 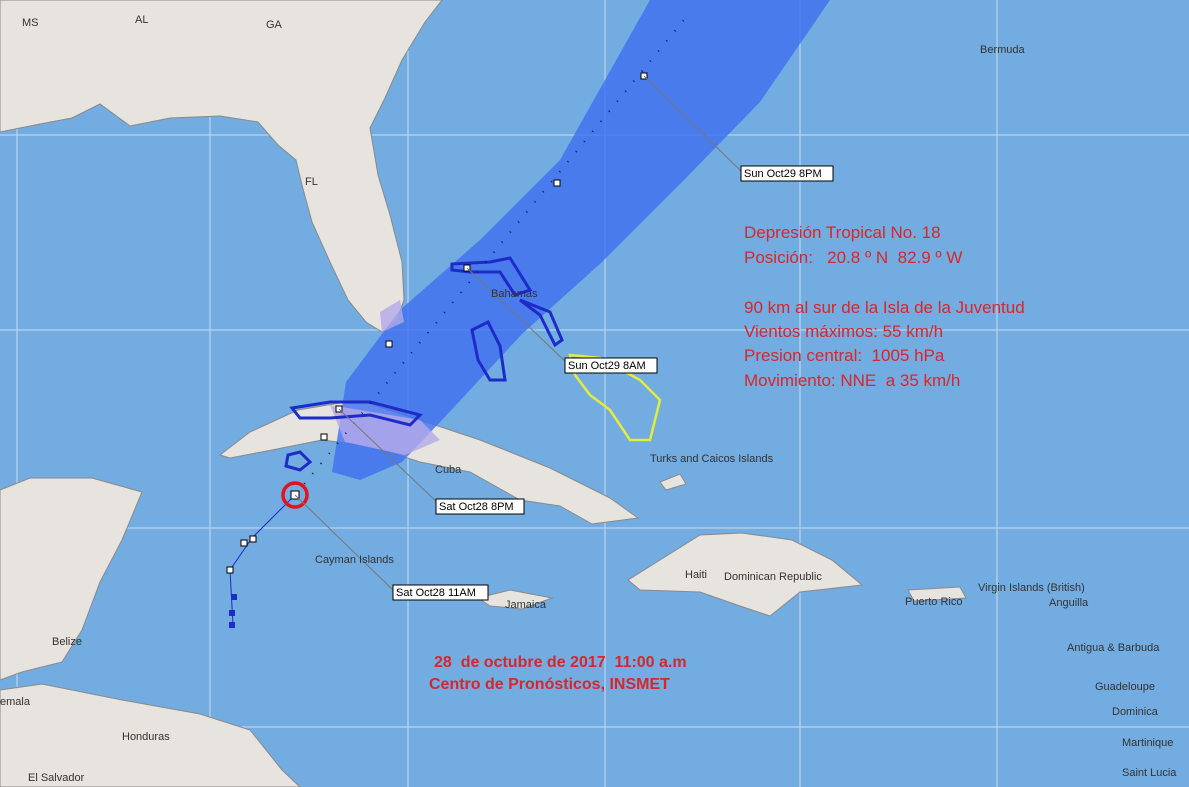 I want to click on place-label: Dominica, so click(x=1135, y=712).